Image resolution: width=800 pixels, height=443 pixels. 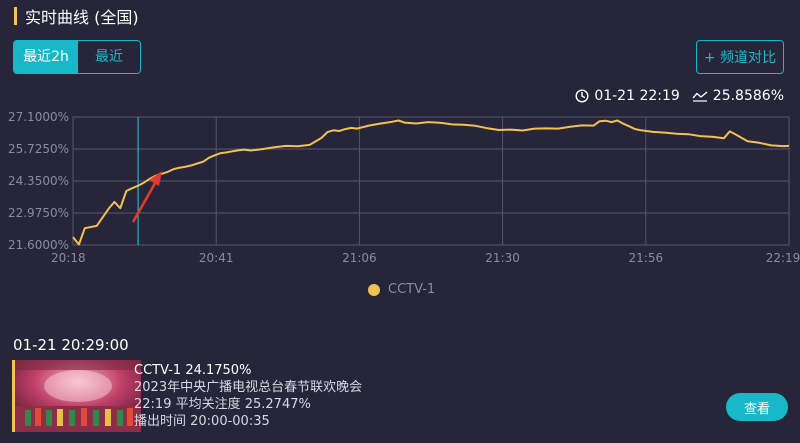 What do you see at coordinates (740, 57) in the screenshot?
I see `channel-compare-button: + 频道对比` at bounding box center [740, 57].